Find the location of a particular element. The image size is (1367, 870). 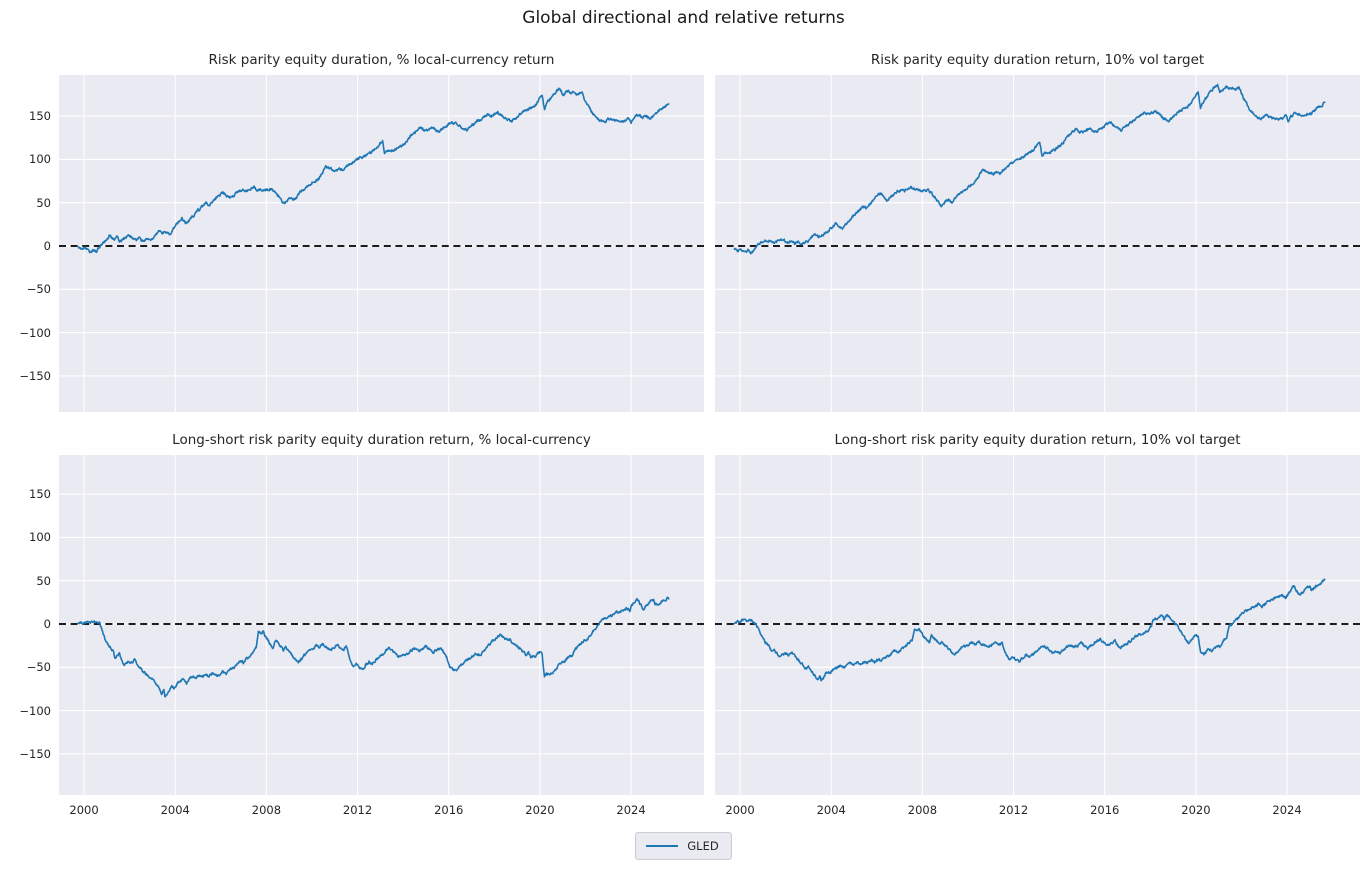

figure-title: Global directional and relative returns is located at coordinates (683, 18).